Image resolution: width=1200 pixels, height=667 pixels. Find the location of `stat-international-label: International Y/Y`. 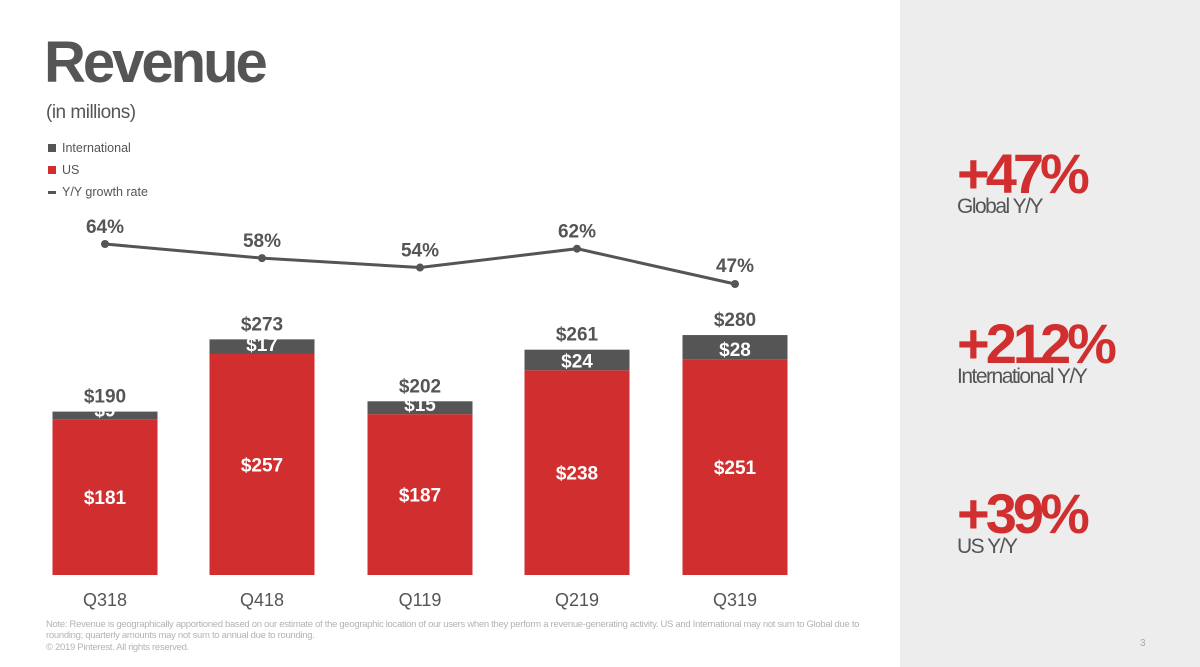

stat-international-label: International Y/Y is located at coordinates (1022, 376).